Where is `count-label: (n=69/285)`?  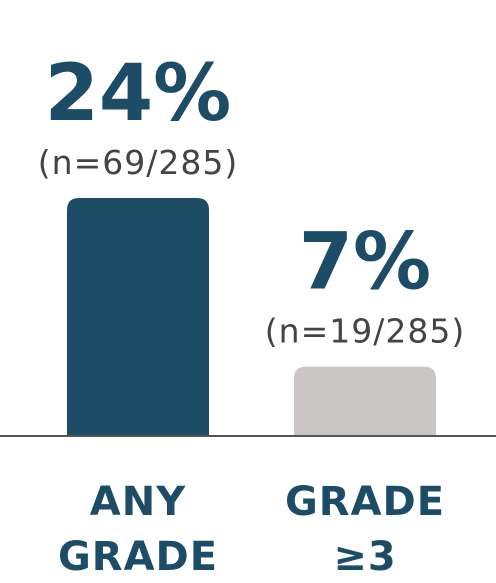
count-label: (n=69/285) is located at coordinates (138, 162).